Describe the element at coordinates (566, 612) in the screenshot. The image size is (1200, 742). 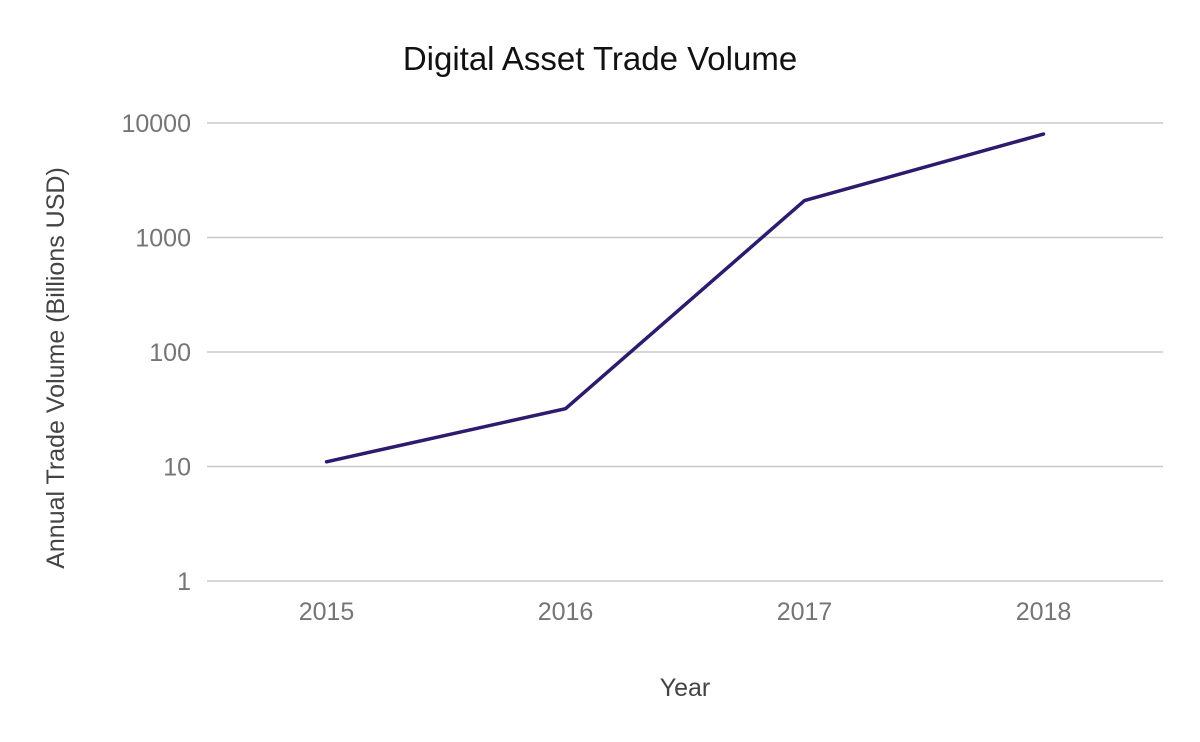
I see `x-tick-label: 2016` at that location.